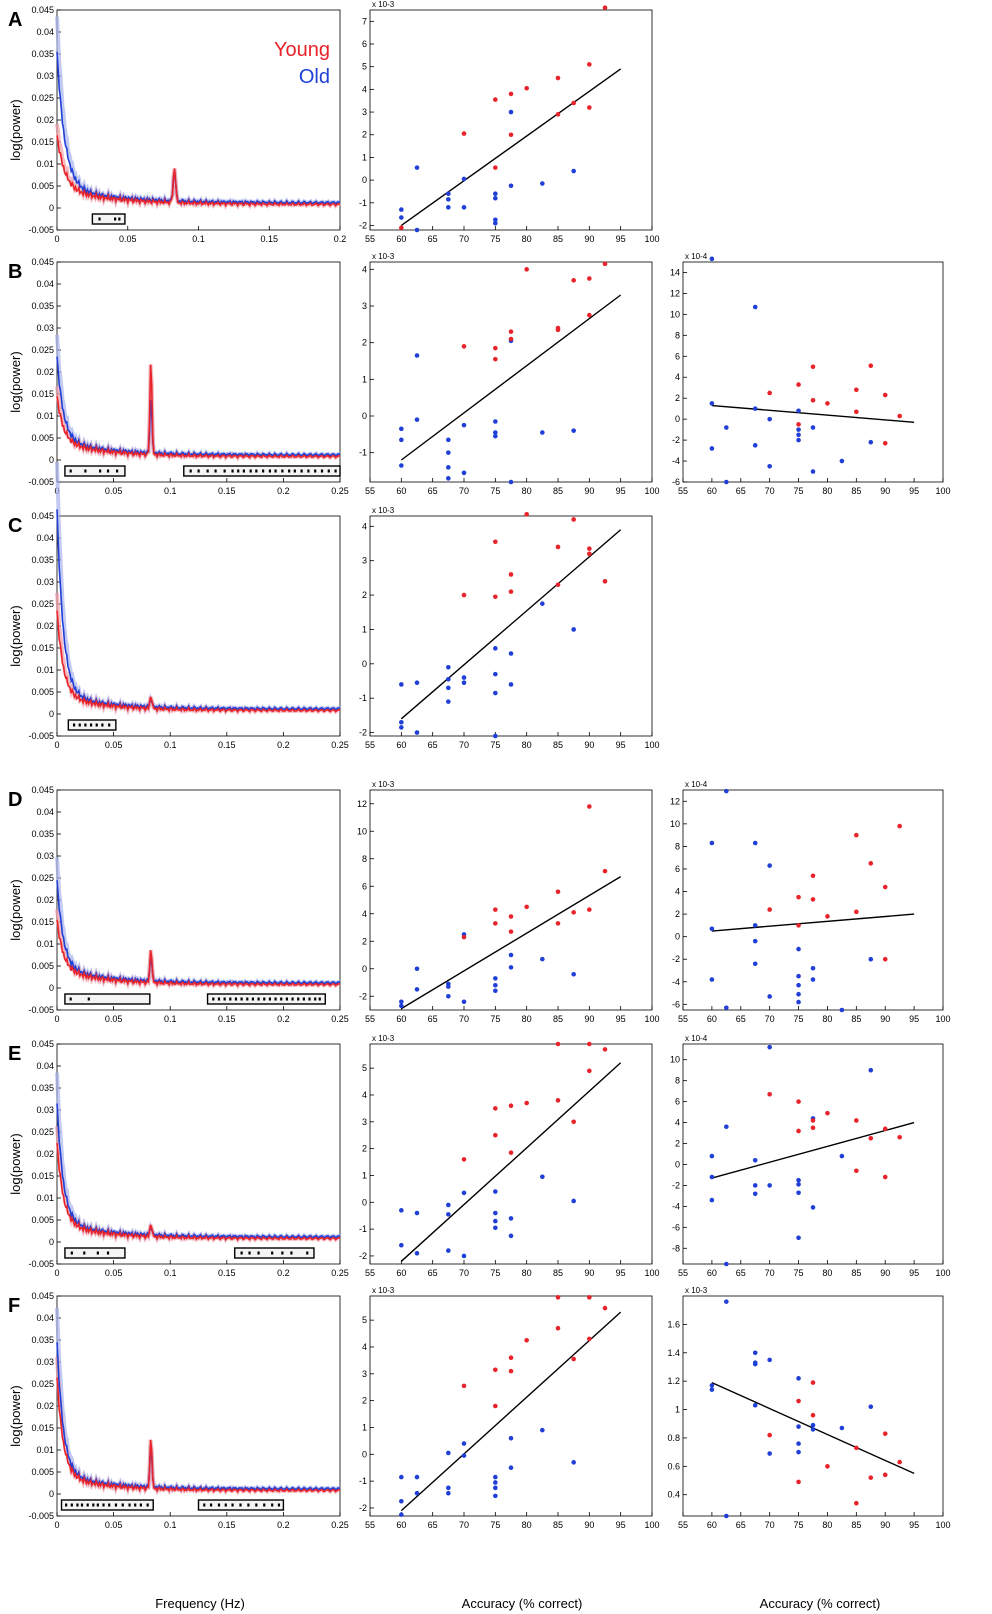  I want to click on y-tick-label: 0.01, so click(45, 416).